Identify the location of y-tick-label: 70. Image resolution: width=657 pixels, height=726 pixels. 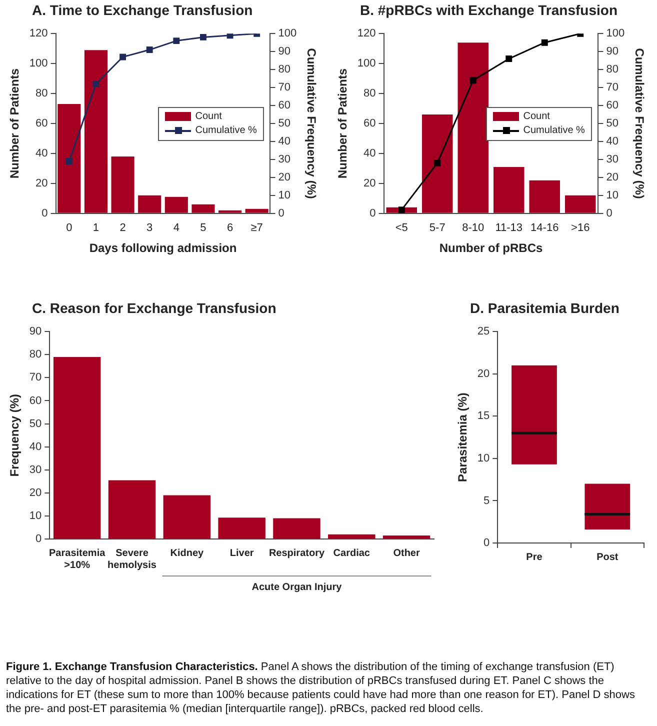
(35, 378).